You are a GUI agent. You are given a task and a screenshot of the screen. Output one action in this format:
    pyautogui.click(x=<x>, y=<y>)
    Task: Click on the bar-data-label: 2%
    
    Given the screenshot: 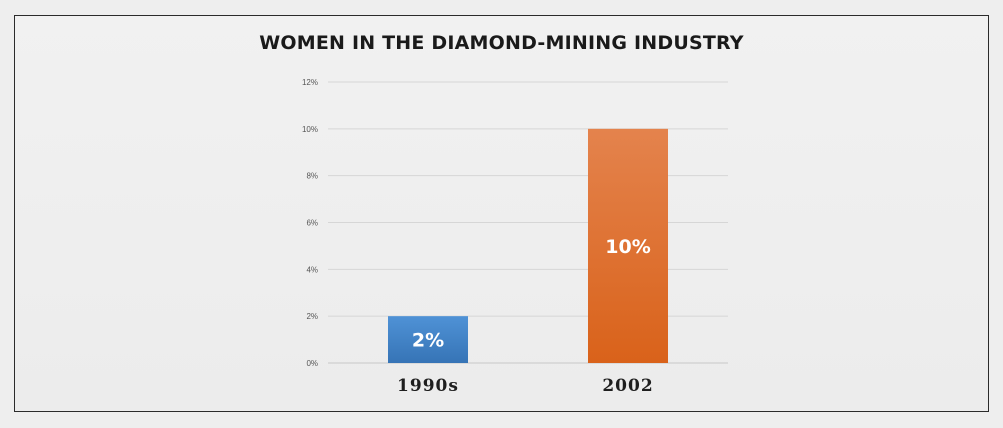 What is the action you would take?
    pyautogui.click(x=428, y=341)
    